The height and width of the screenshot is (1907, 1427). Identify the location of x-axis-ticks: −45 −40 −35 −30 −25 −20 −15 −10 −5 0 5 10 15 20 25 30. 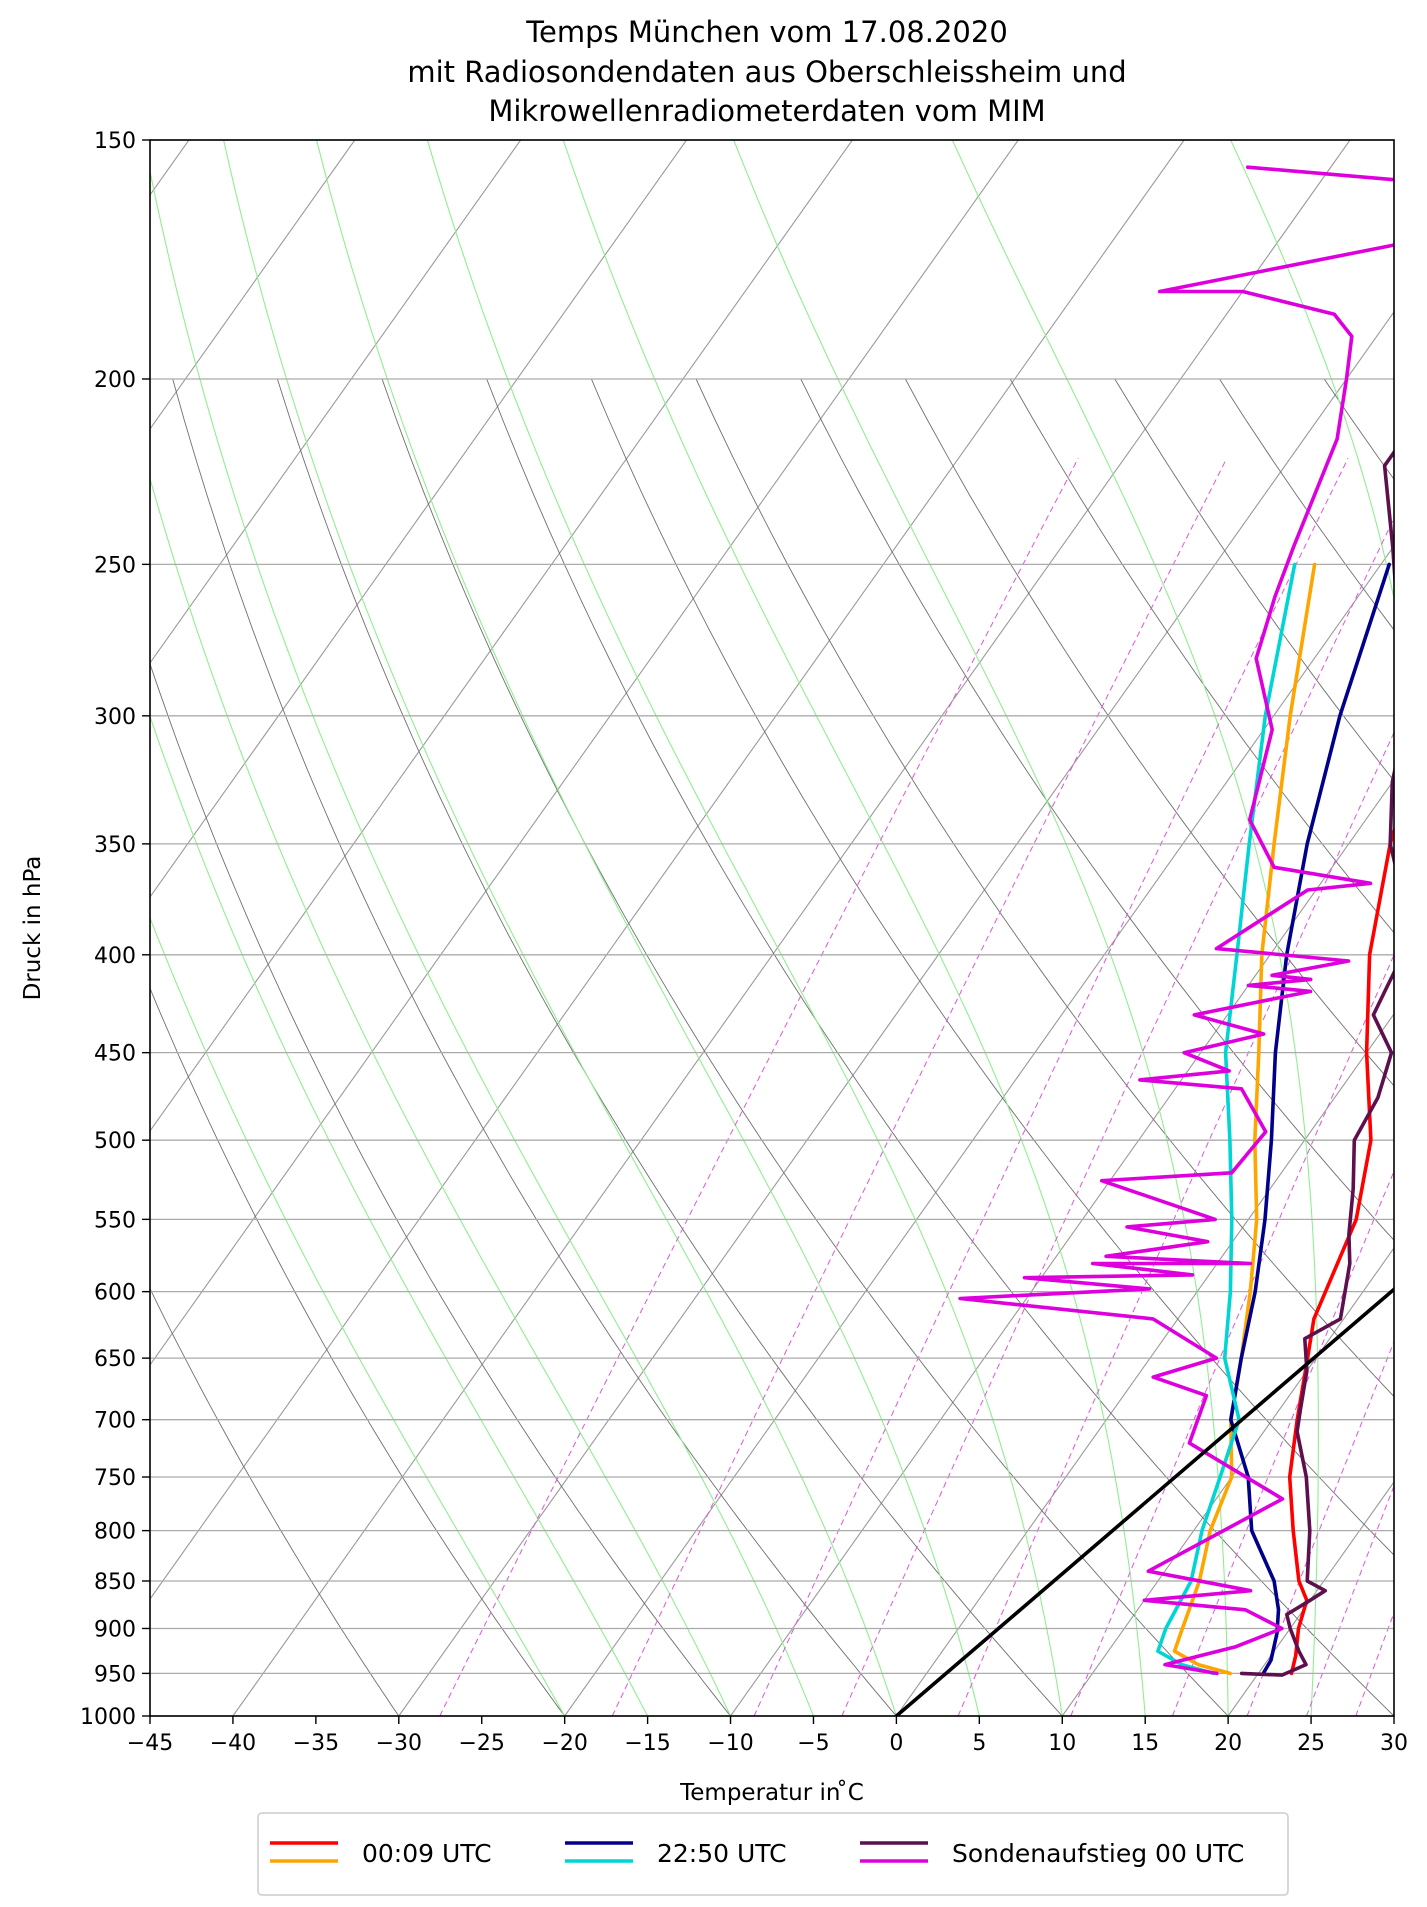
(767, 1736).